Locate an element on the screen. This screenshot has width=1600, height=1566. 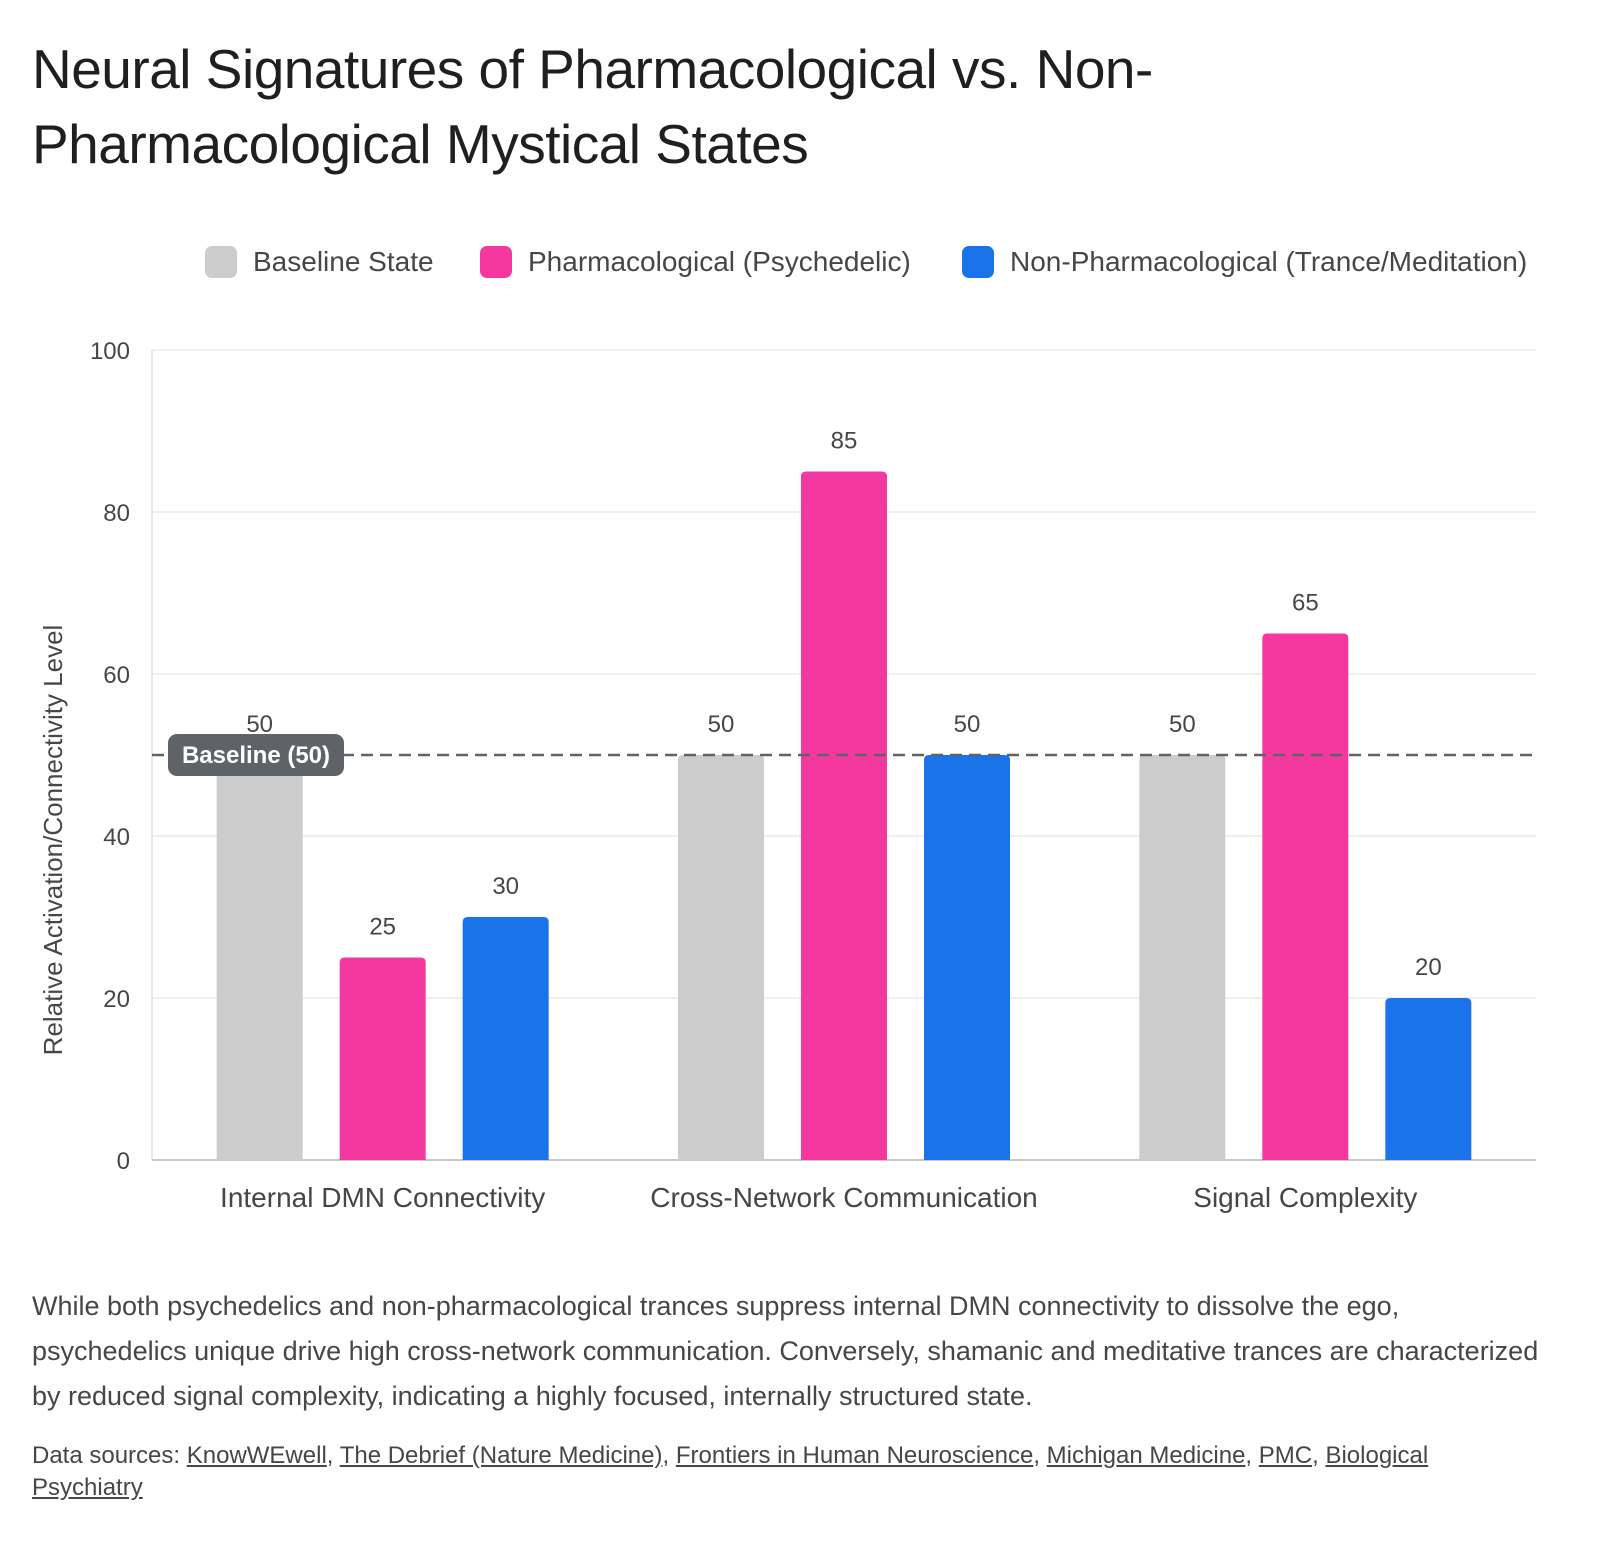
source-link-biological-psychiatry: Biological Psychiatry is located at coordinates (730, 1471).